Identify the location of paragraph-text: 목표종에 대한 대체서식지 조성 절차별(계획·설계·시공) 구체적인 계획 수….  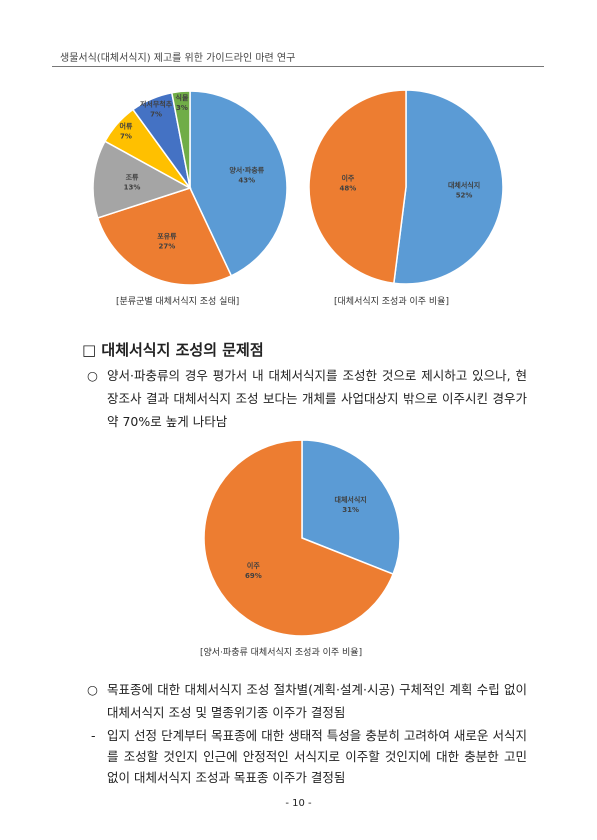
(317, 701).